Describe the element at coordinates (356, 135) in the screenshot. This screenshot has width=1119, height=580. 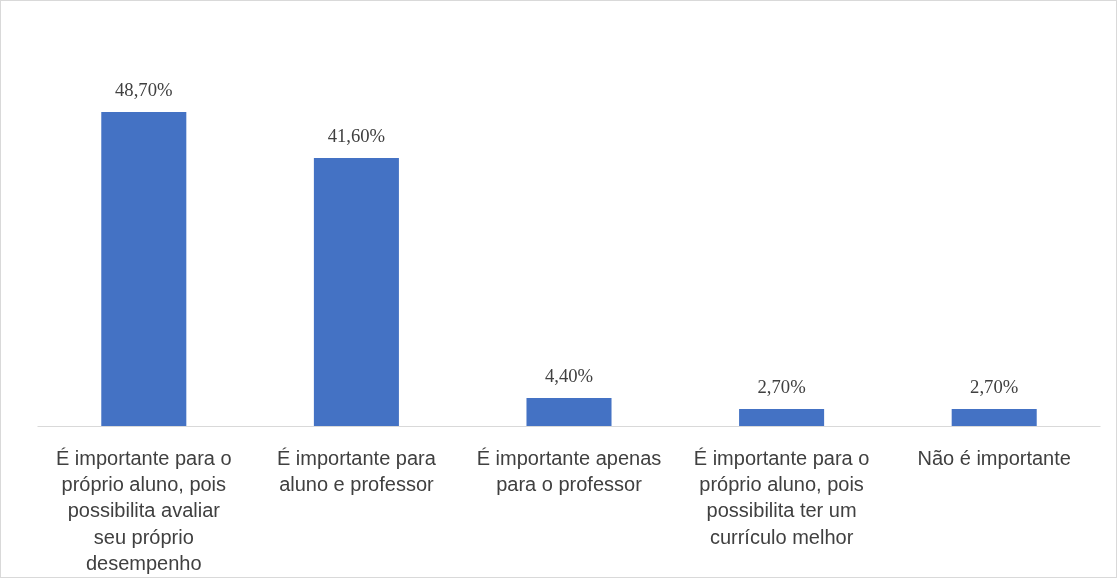
I see `data-label: 41,60%` at that location.